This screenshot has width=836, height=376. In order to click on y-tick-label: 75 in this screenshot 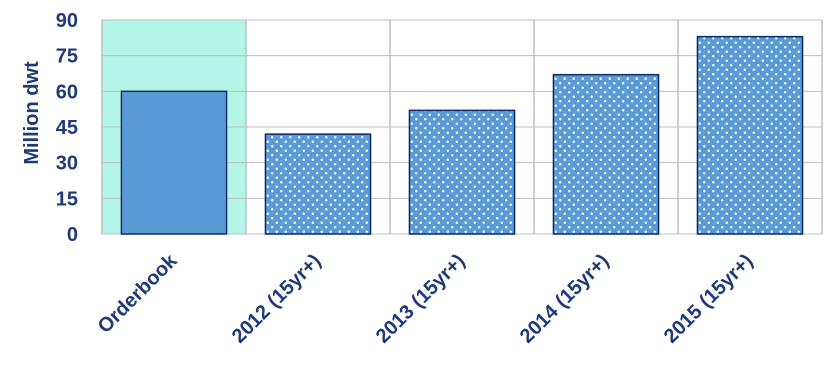, I will do `click(67, 57)`.